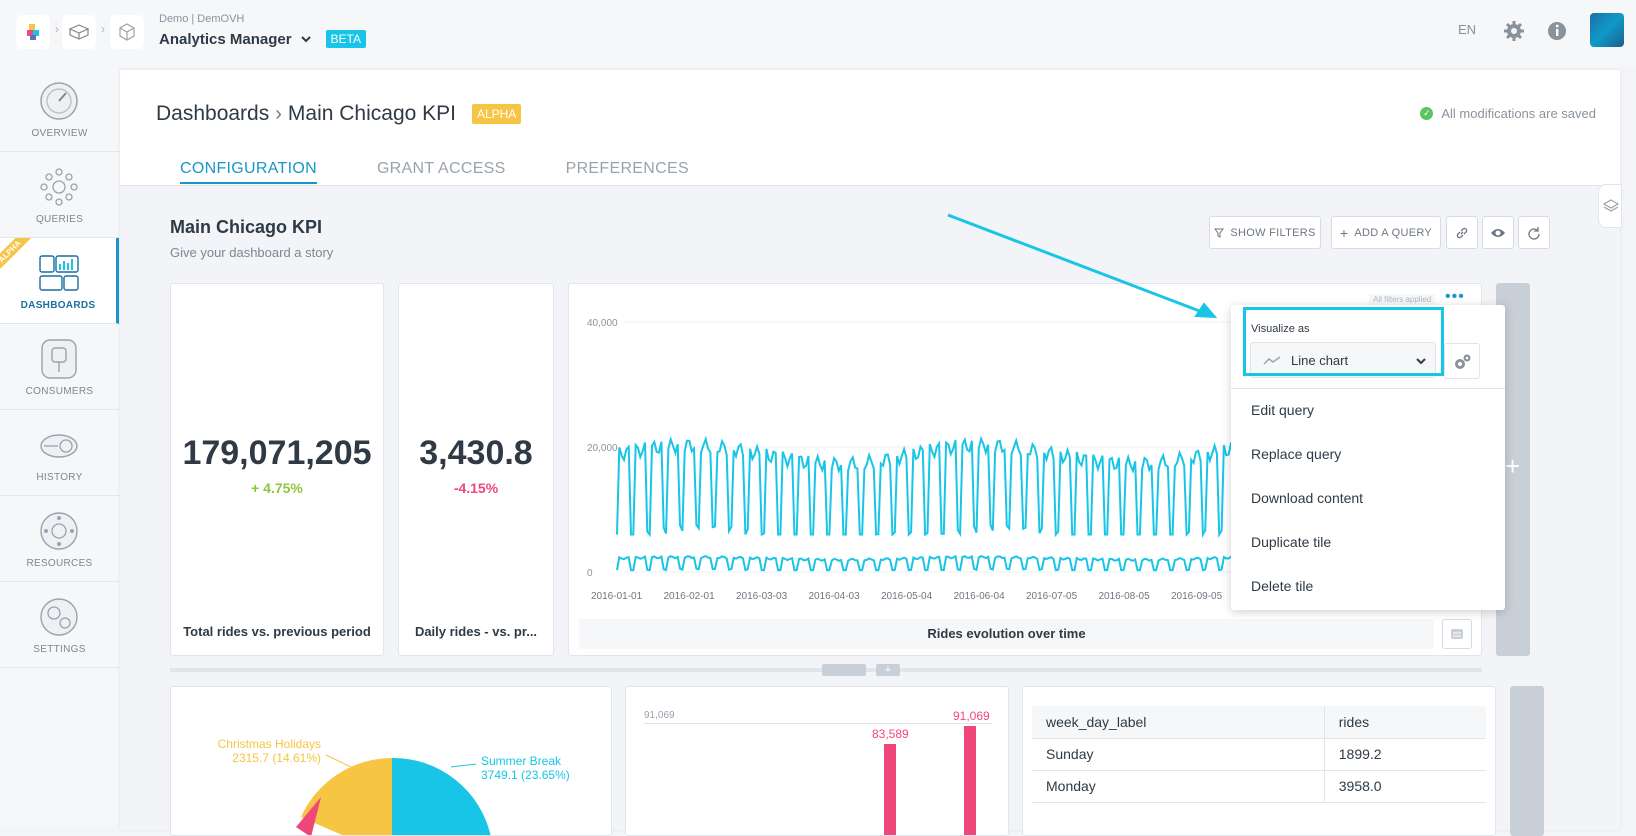  What do you see at coordinates (1610, 206) in the screenshot?
I see `layers-toggle` at bounding box center [1610, 206].